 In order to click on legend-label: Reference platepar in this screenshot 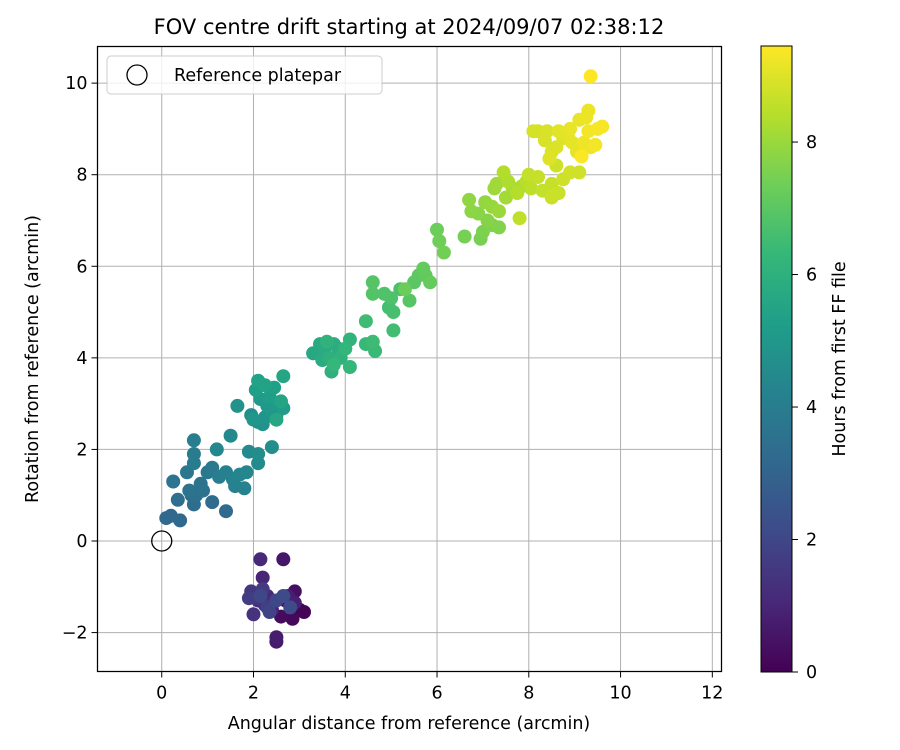, I will do `click(258, 76)`.